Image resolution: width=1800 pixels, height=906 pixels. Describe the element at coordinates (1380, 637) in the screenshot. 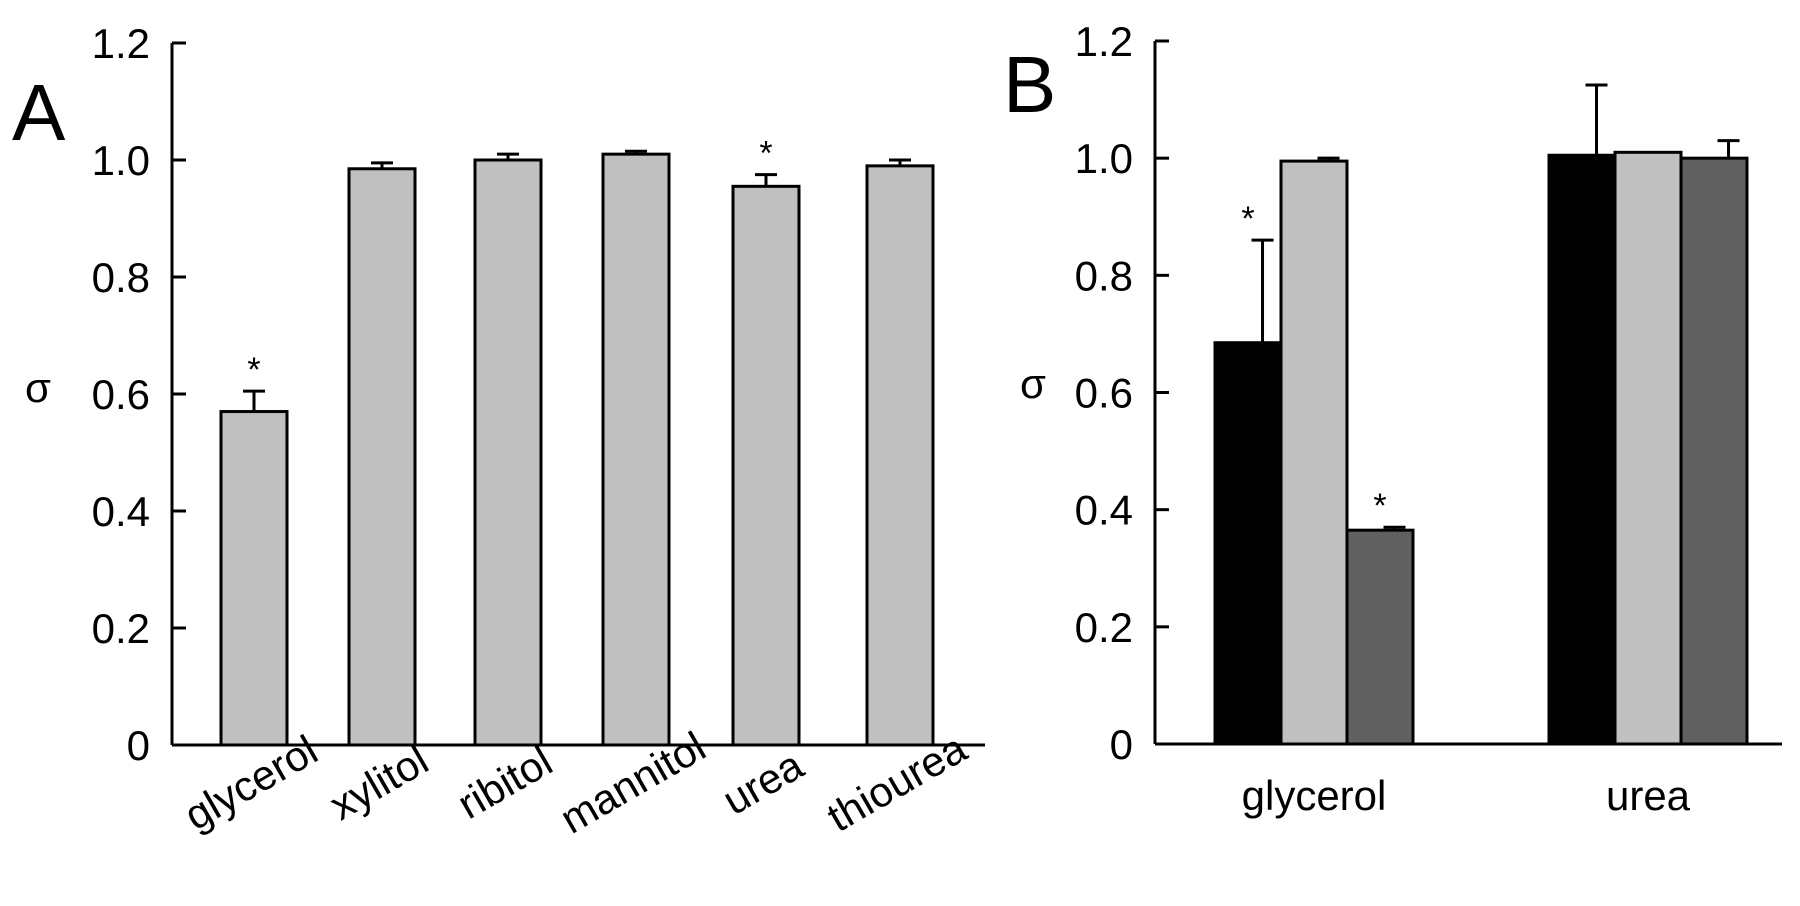

I see `bar-glycerol-dark-gray` at that location.